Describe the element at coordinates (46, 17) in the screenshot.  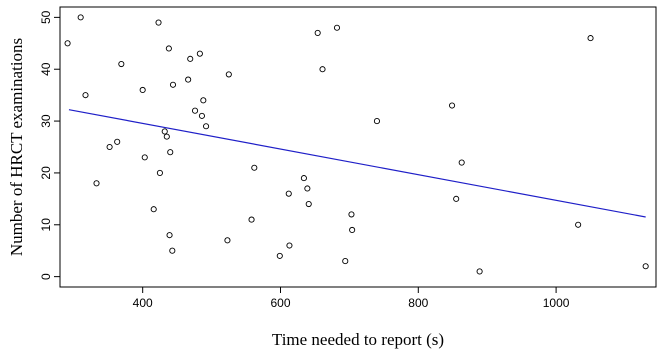
I see `y-tick-label: 50` at that location.